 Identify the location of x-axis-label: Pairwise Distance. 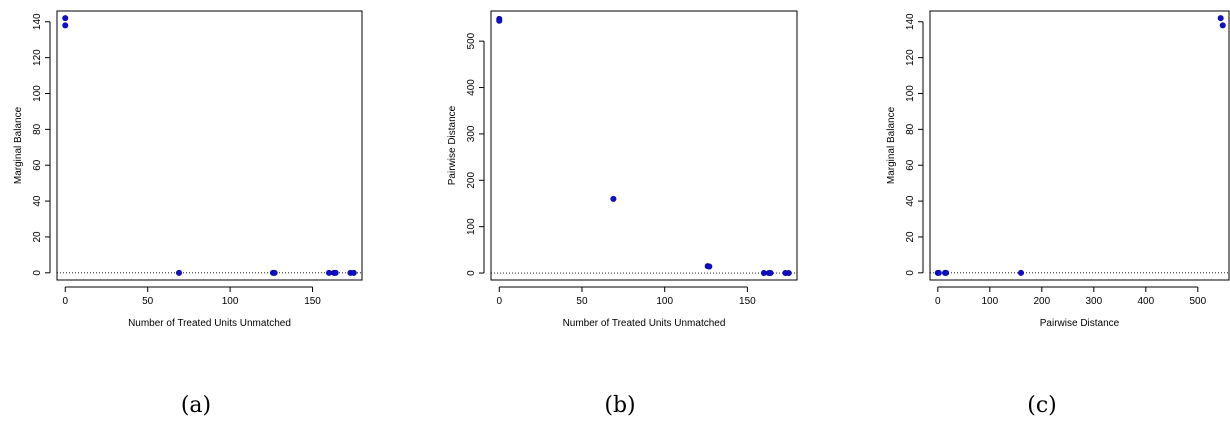
(1080, 323).